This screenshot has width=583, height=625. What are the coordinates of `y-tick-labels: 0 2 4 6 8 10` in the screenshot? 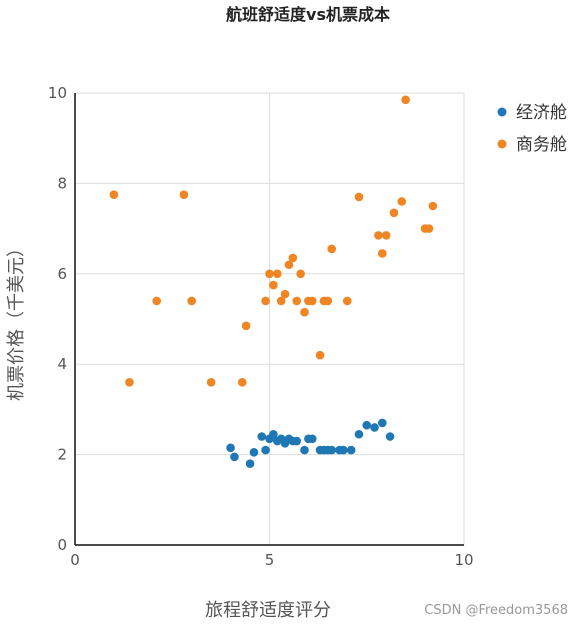 It's located at (57, 319).